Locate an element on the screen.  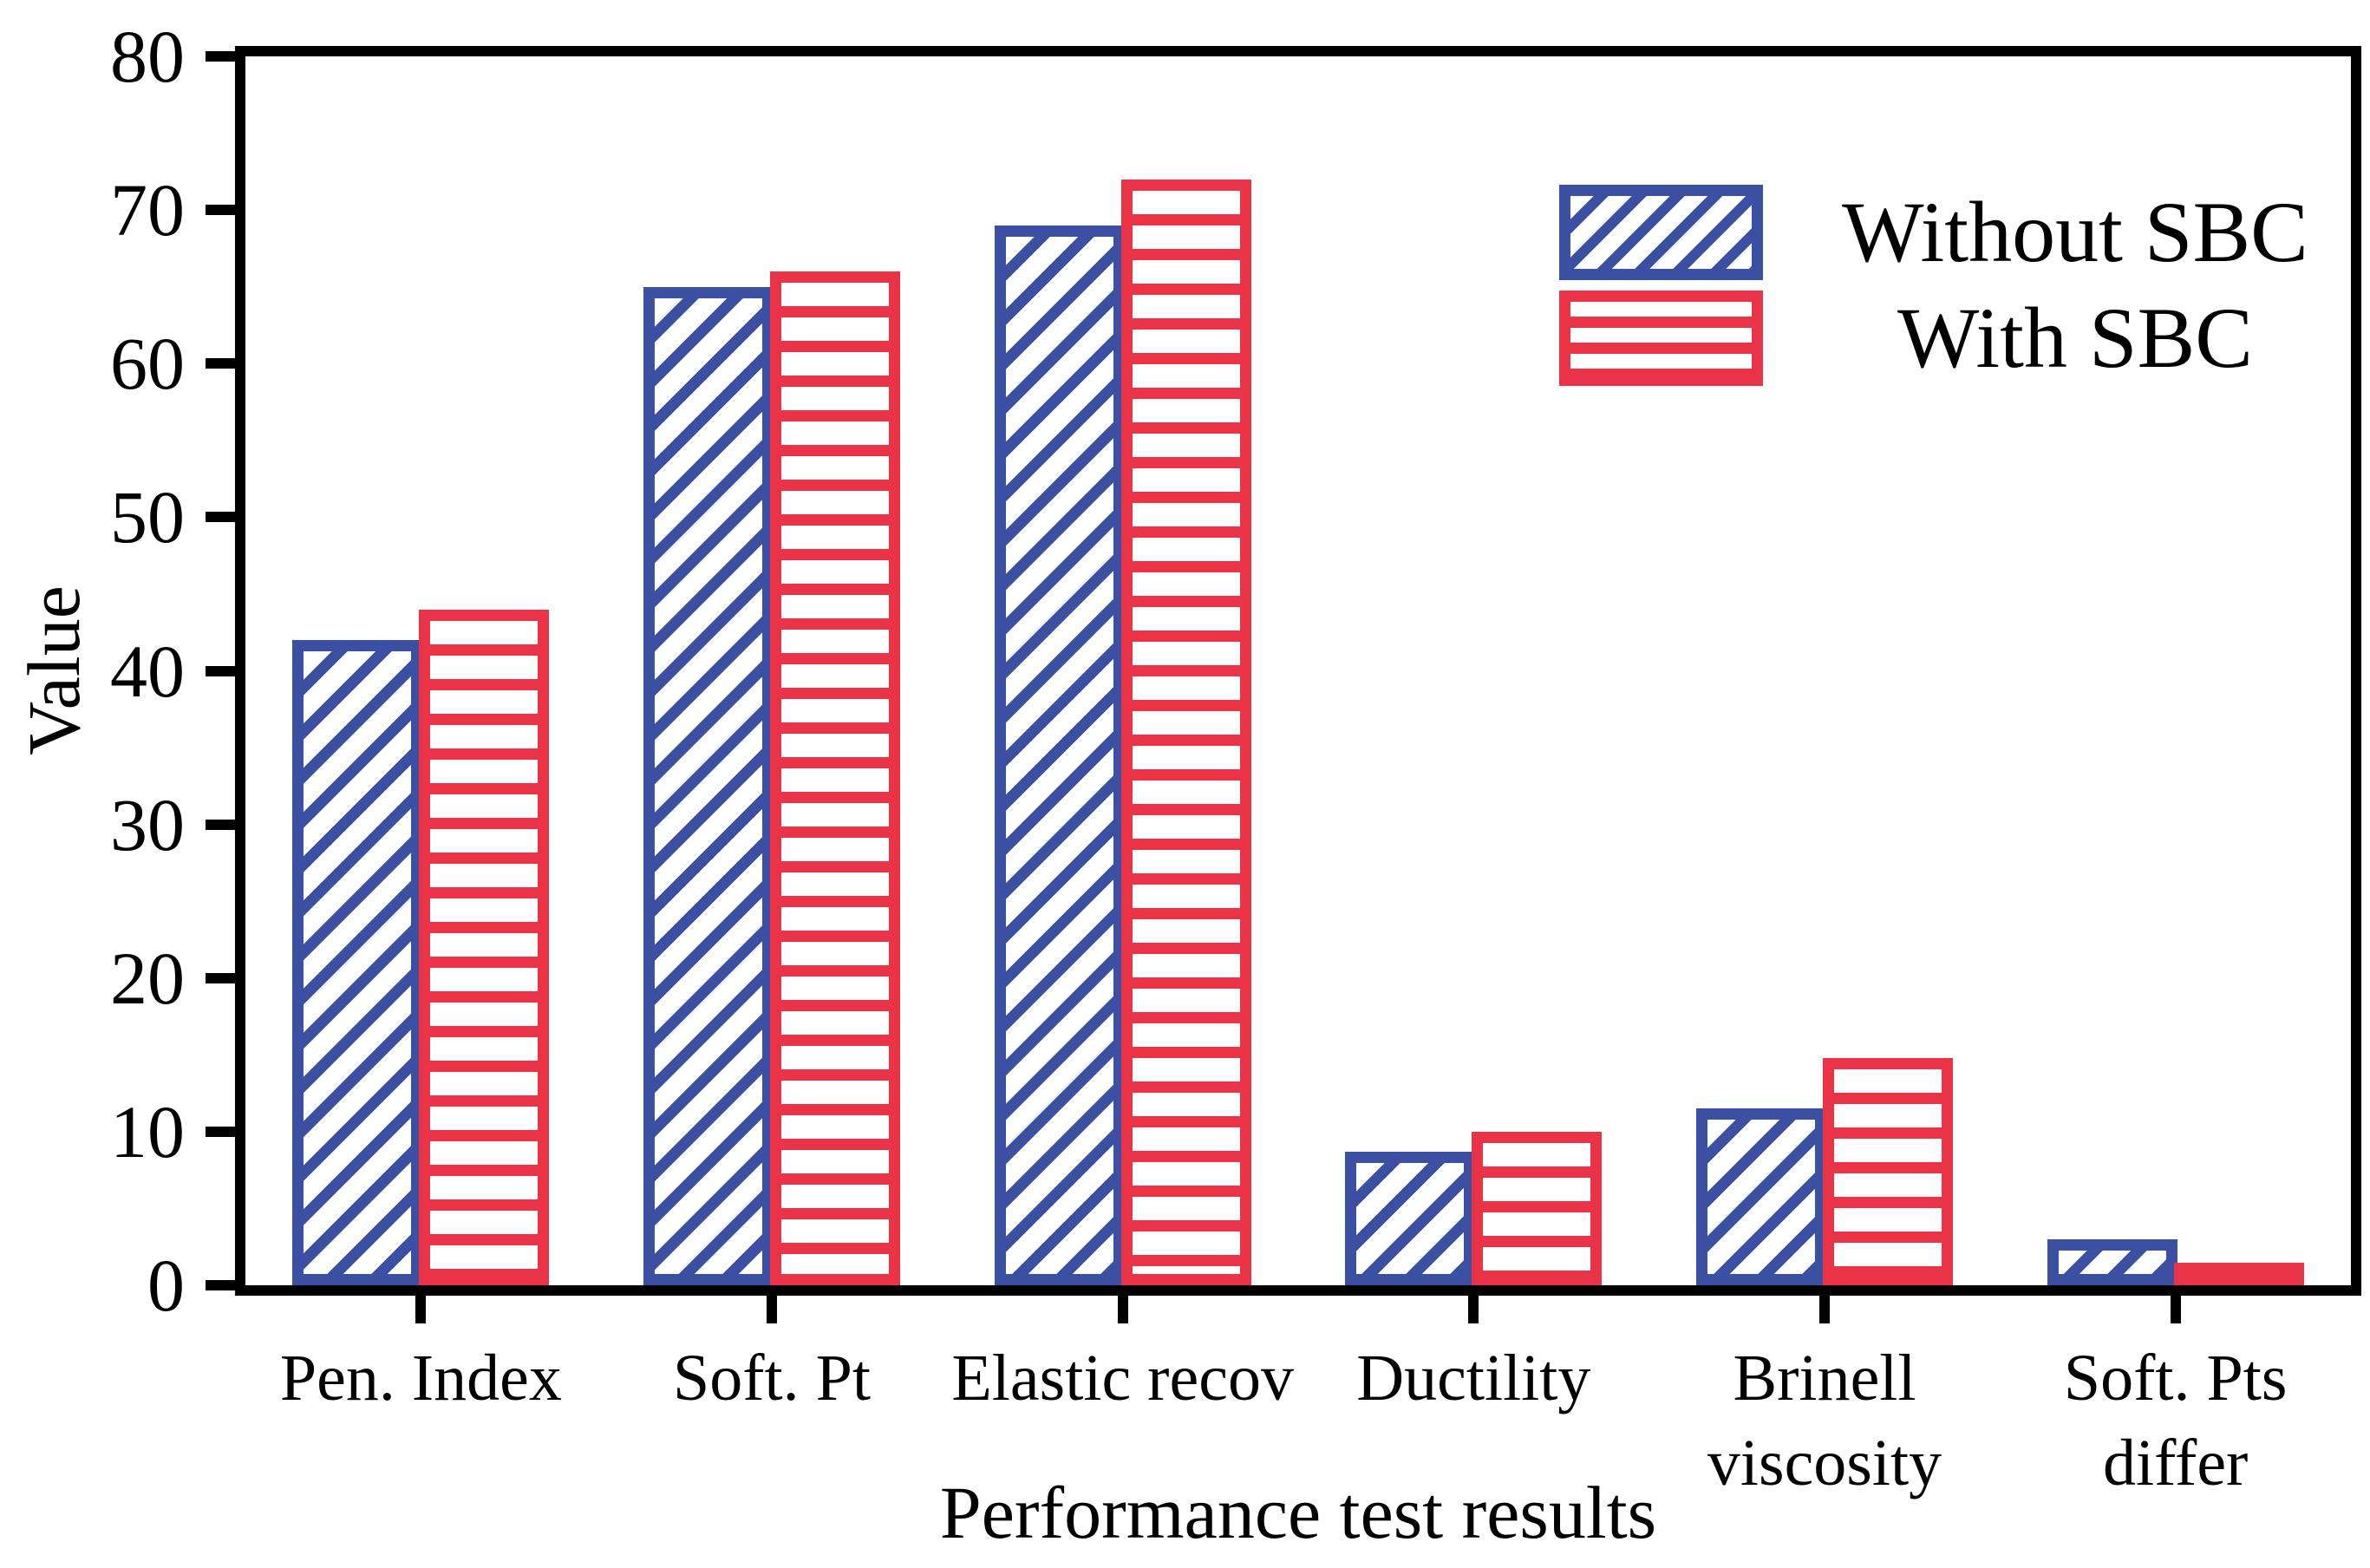
y-axis-tick-label: 60 is located at coordinates (147, 364).